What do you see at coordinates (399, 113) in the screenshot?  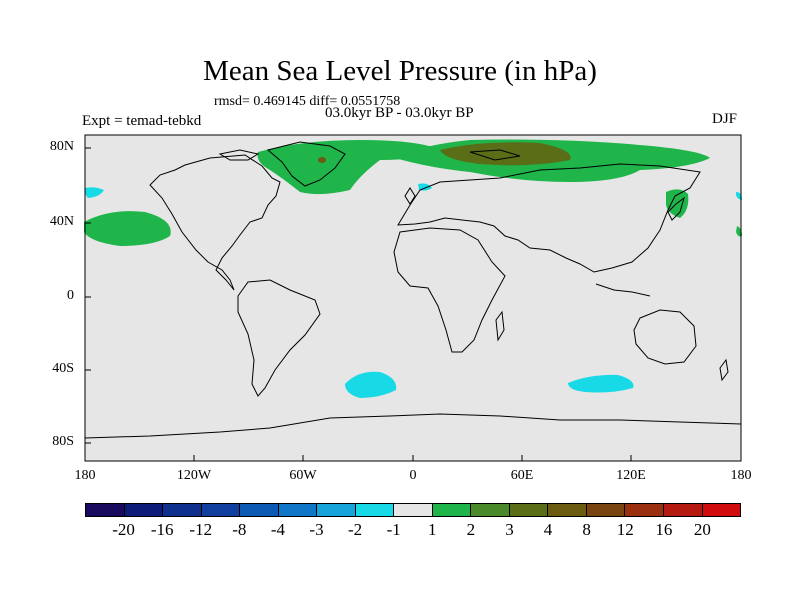 I see `period-text: 03.0kyr BP - 03.0kyr BP` at bounding box center [399, 113].